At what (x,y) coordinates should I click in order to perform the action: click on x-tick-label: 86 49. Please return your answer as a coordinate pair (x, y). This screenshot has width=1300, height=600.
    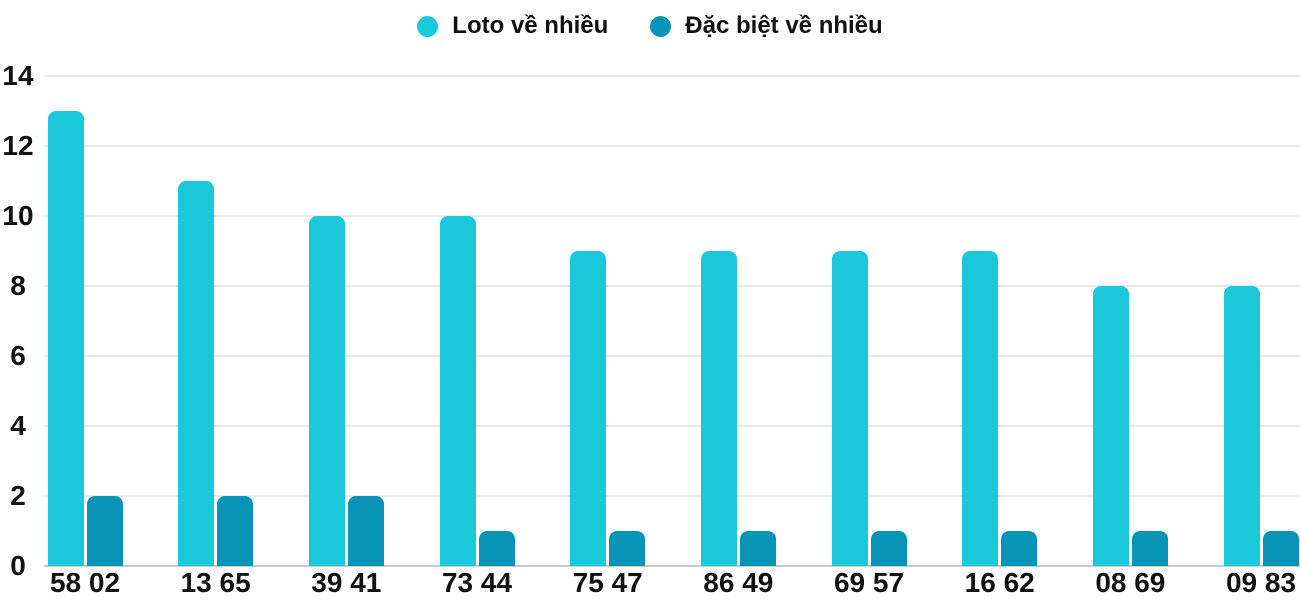
    Looking at the image, I should click on (738, 582).